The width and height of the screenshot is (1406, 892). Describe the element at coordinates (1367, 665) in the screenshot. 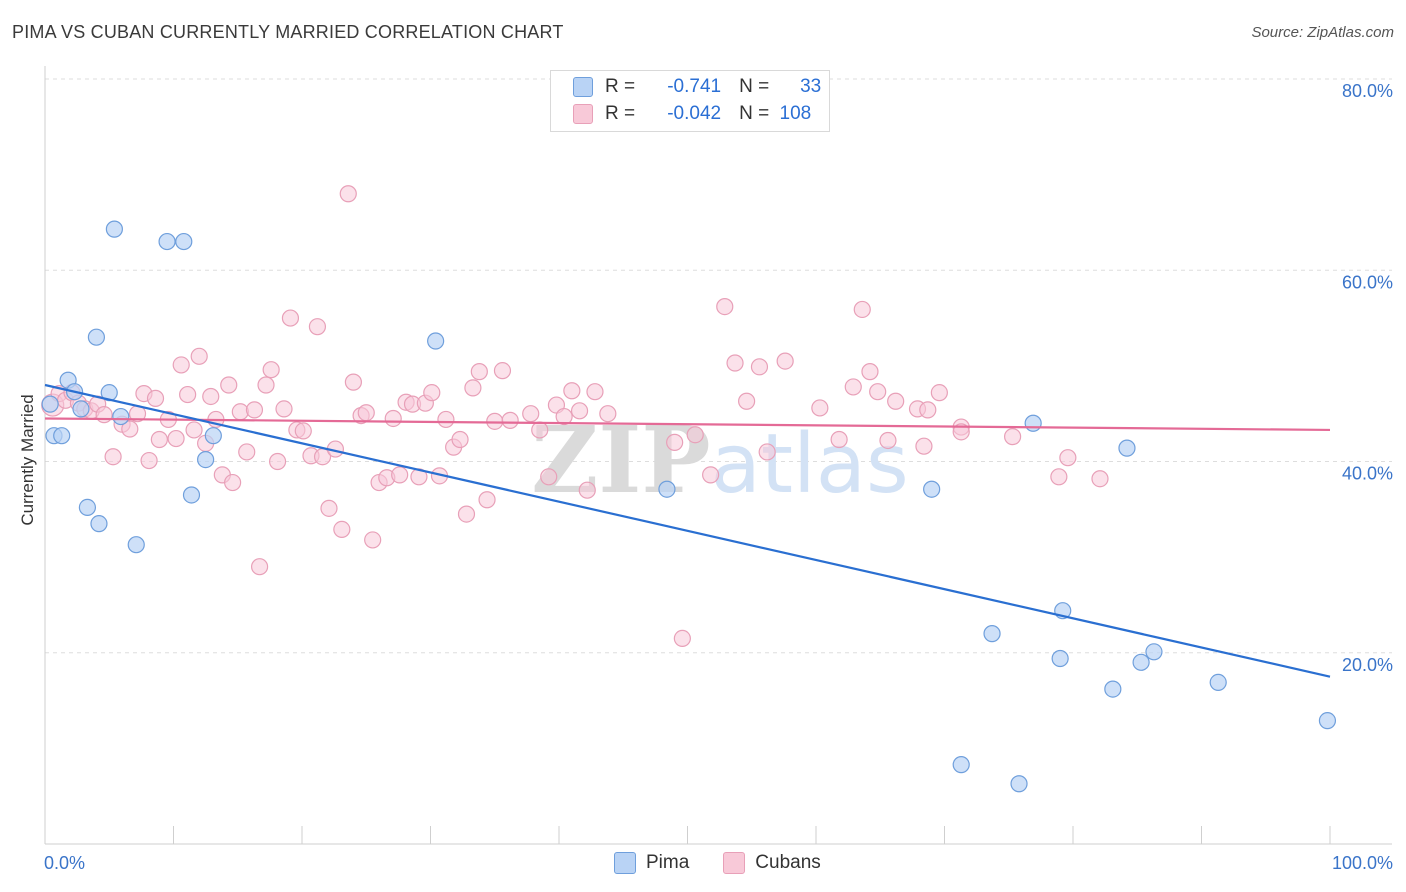

I see `y-tick-label: 20.0%` at that location.